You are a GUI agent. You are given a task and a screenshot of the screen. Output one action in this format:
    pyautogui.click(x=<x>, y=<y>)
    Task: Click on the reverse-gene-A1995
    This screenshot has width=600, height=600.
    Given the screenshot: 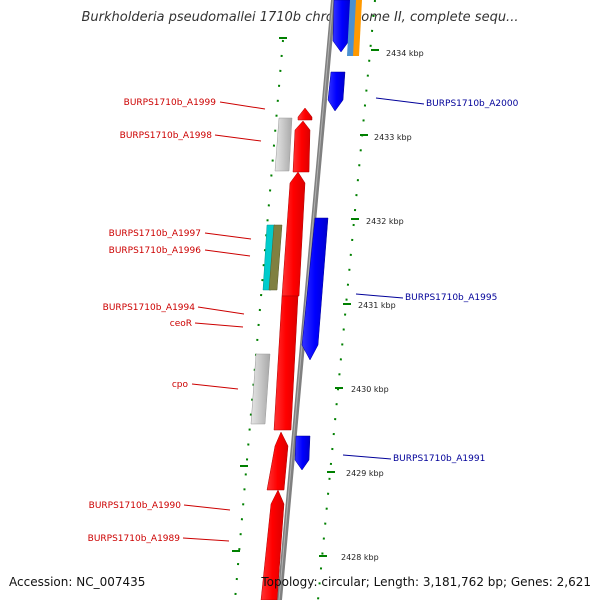 What is the action you would take?
    pyautogui.click(x=315, y=289)
    